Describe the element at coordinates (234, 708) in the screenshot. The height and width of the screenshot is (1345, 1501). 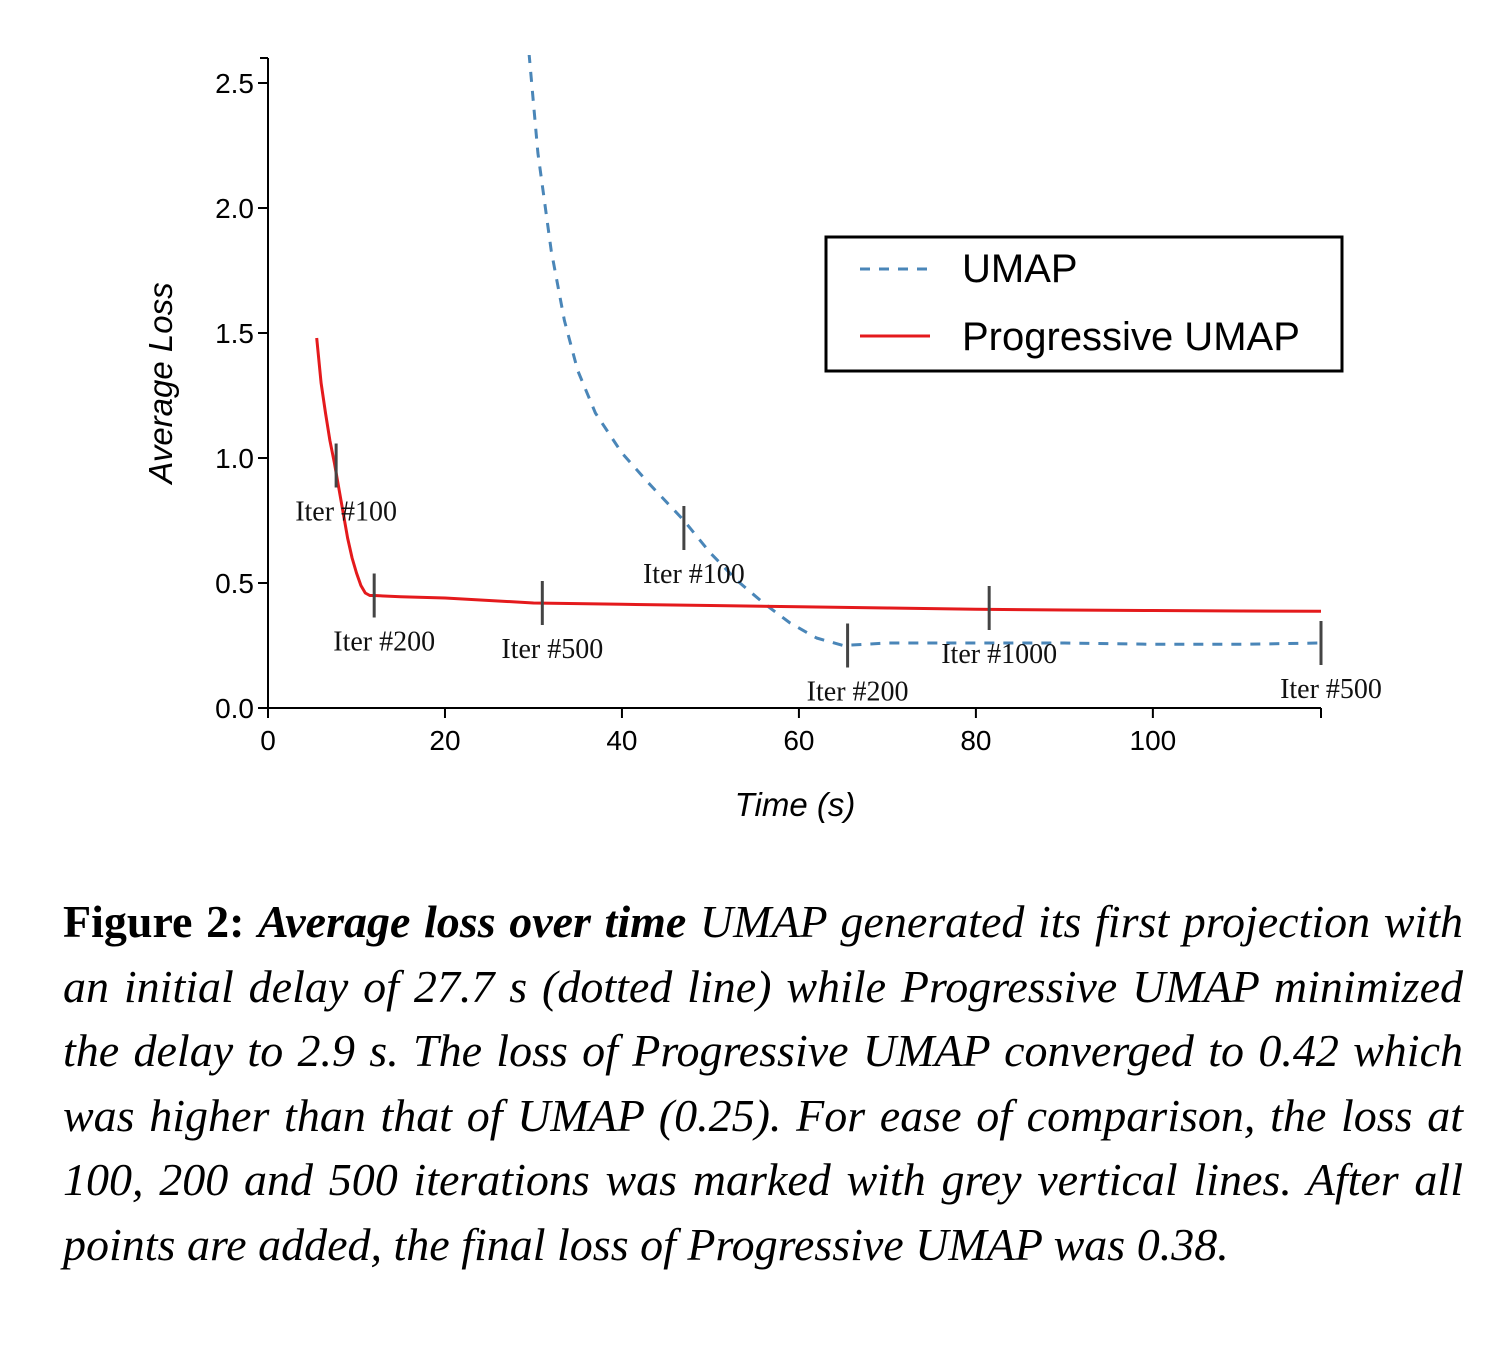
I see `y-tick-label: 0.0` at that location.